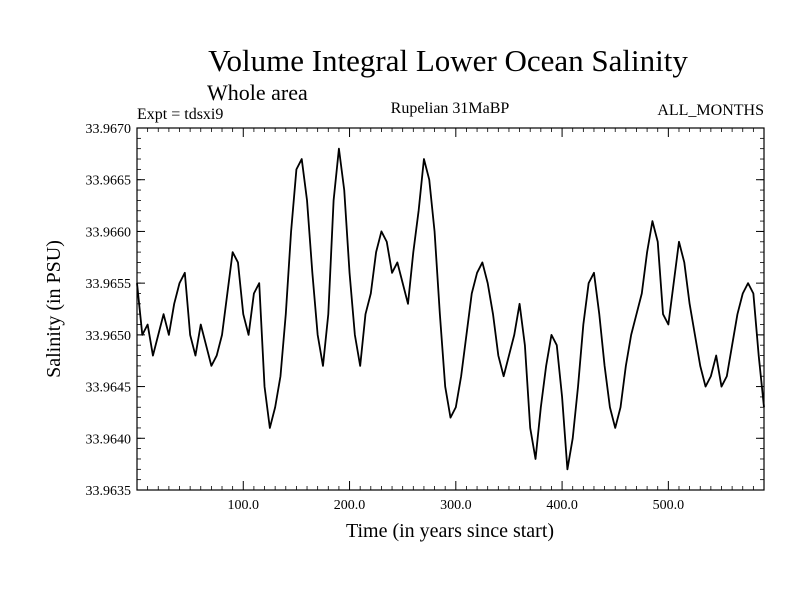  Describe the element at coordinates (562, 505) in the screenshot. I see `x-tick-label: 400.0` at that location.